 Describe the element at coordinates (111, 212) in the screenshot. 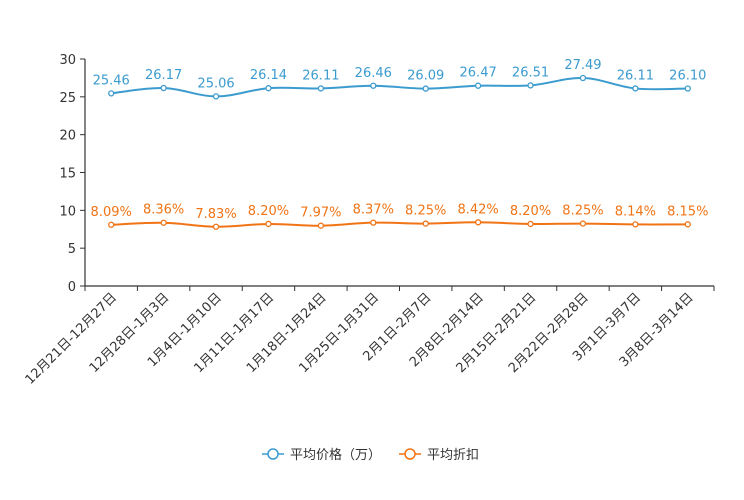

I see `data-label: 8.09%` at that location.